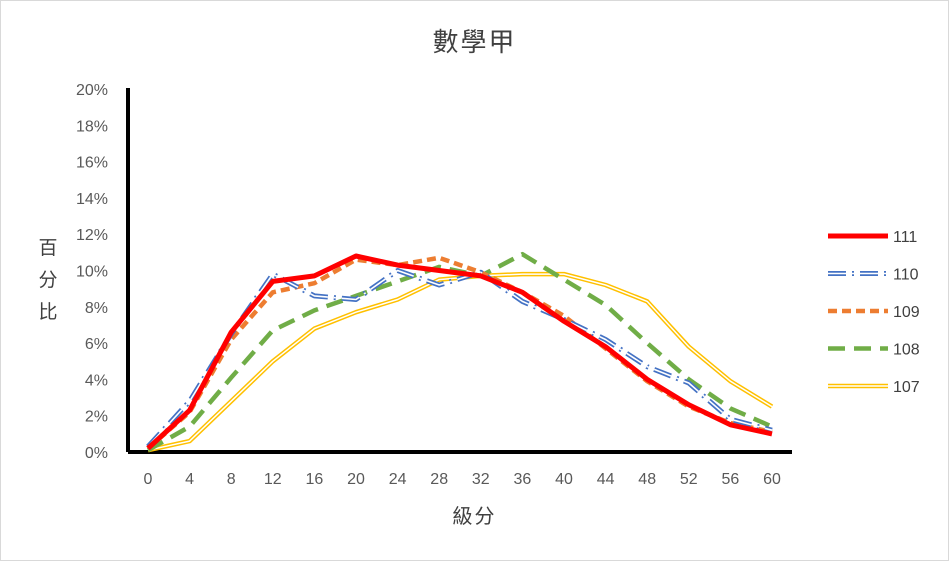  Describe the element at coordinates (92, 163) in the screenshot. I see `y-tick-label: 16%` at that location.